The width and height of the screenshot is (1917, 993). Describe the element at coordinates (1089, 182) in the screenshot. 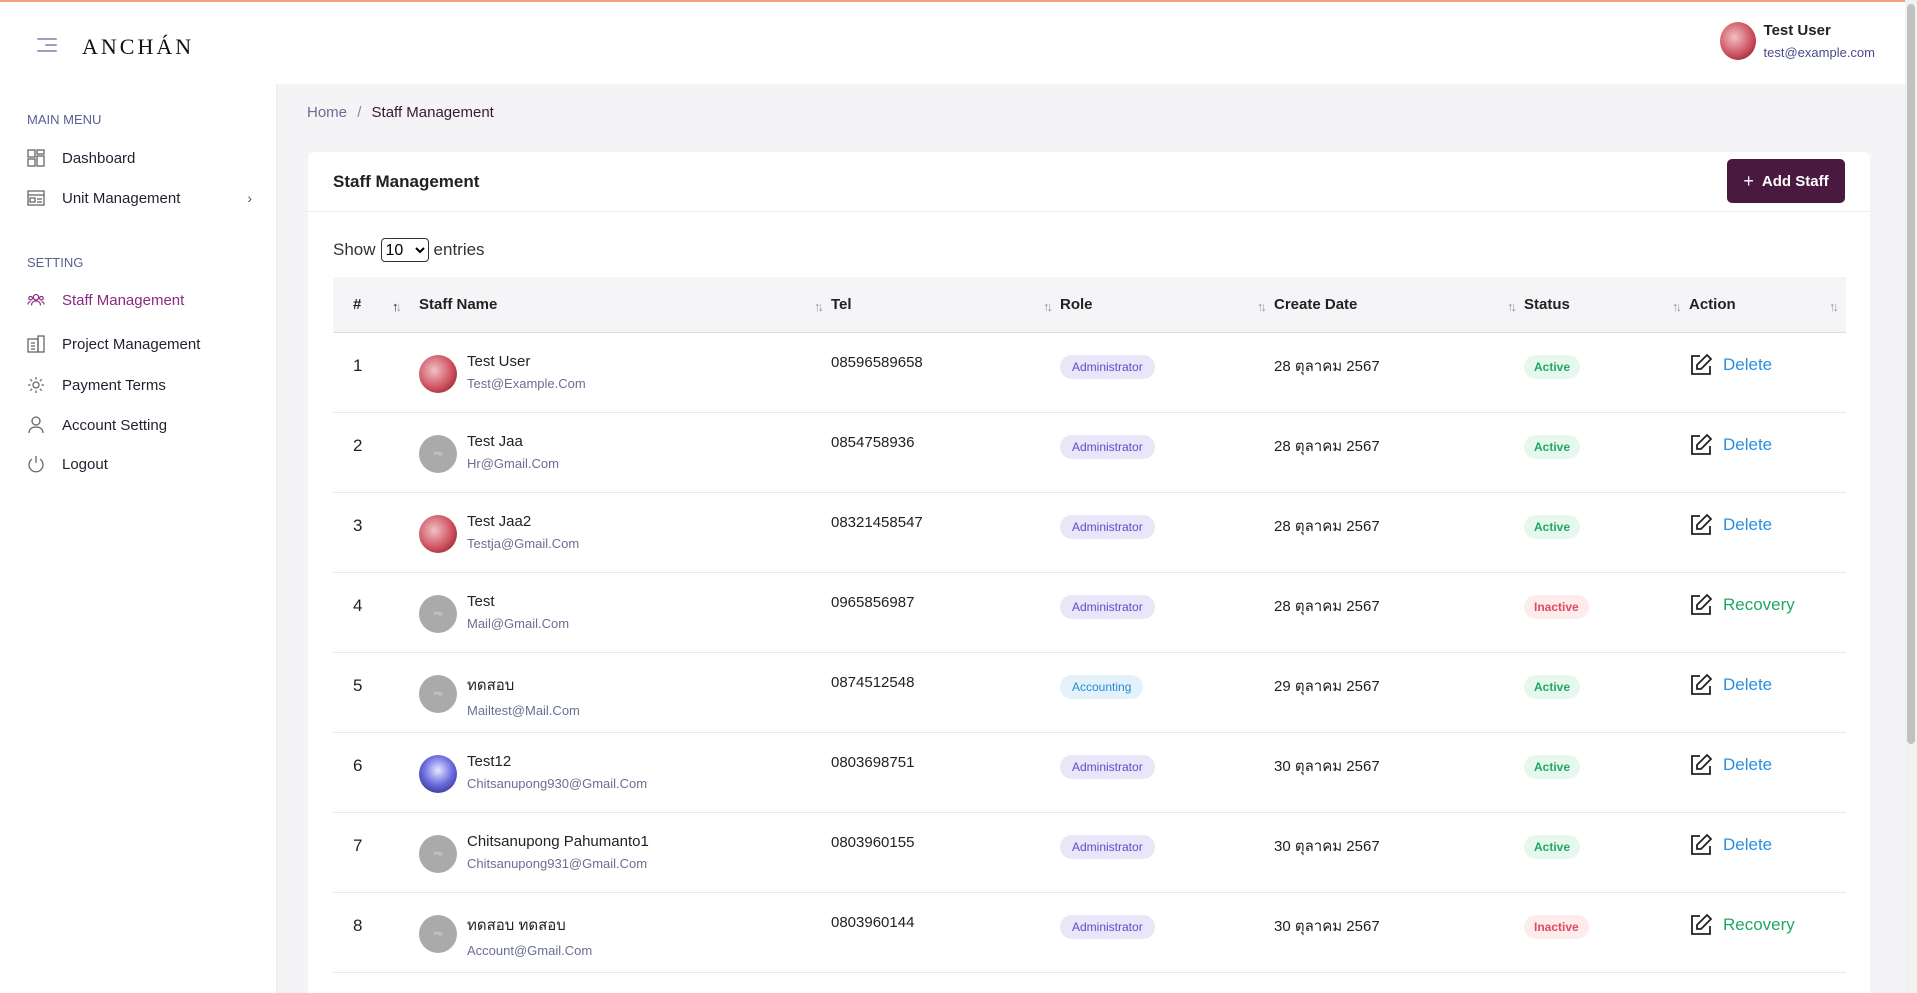

I see `card-header: Staff Management + Add Staff` at that location.